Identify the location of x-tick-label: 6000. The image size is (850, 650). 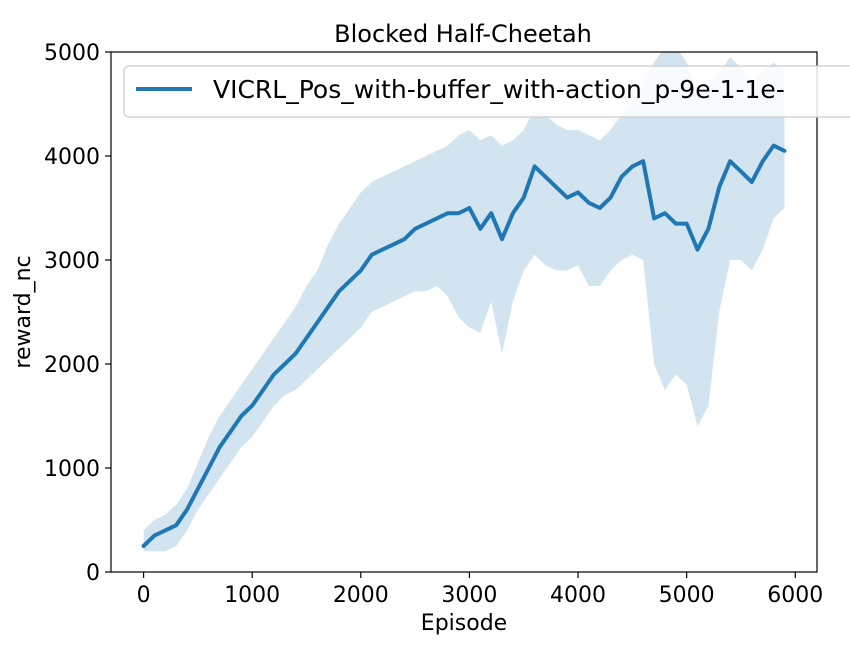
(795, 595).